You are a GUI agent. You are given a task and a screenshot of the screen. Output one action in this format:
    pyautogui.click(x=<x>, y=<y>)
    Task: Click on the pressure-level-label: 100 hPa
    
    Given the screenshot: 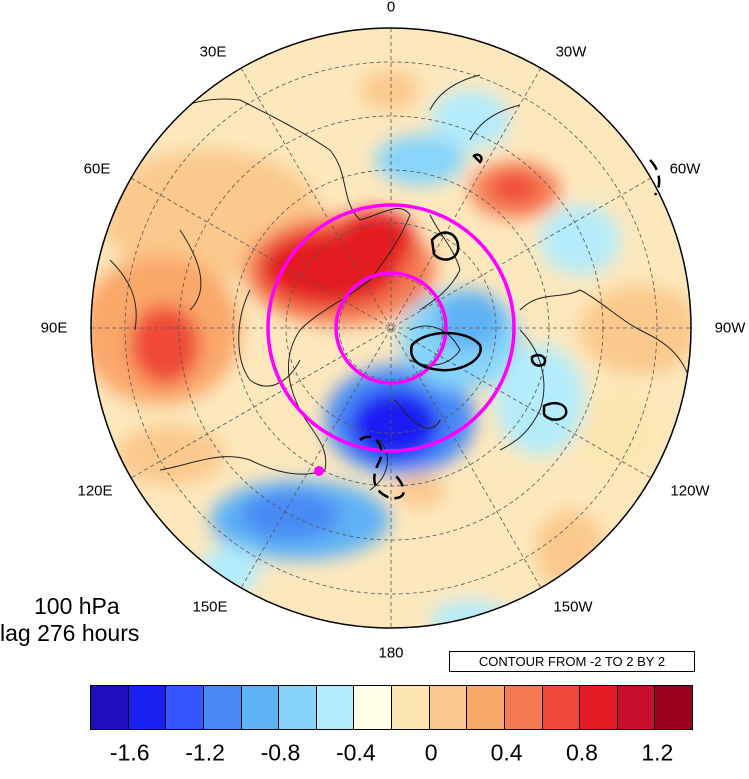 What is the action you would take?
    pyautogui.click(x=77, y=606)
    